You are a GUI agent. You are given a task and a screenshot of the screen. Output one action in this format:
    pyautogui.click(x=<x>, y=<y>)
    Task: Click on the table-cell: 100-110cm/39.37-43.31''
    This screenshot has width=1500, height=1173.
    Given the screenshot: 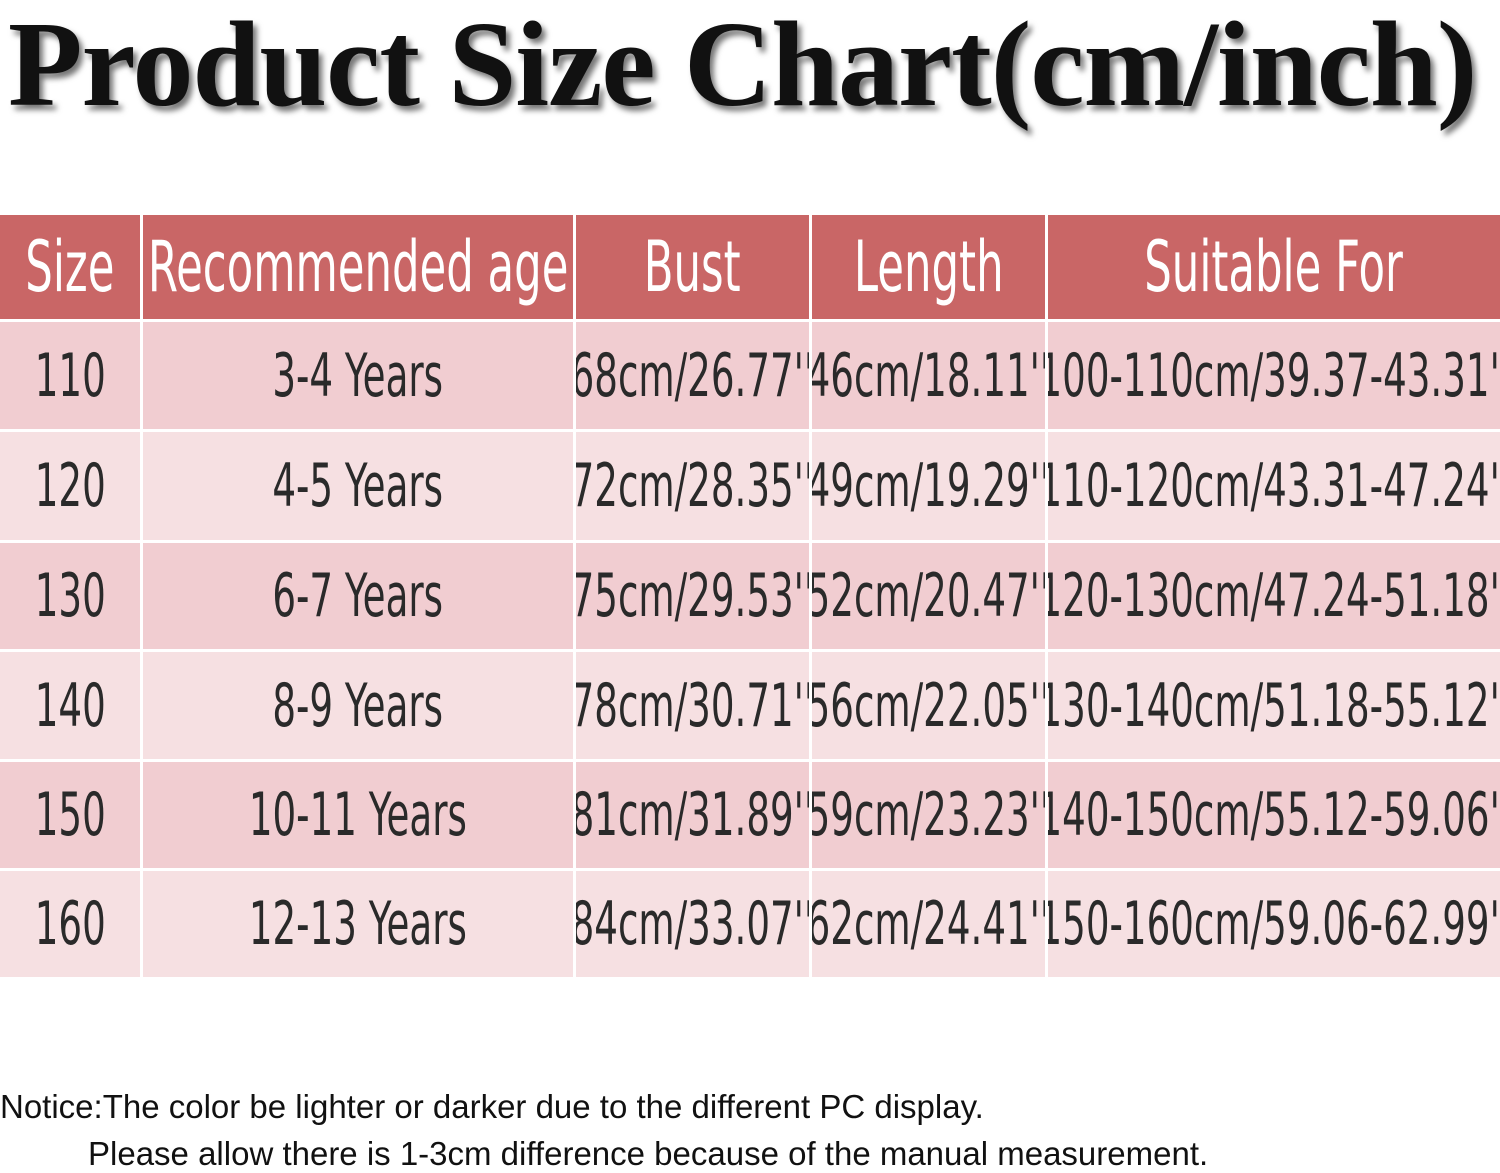 What is the action you would take?
    pyautogui.click(x=1274, y=375)
    